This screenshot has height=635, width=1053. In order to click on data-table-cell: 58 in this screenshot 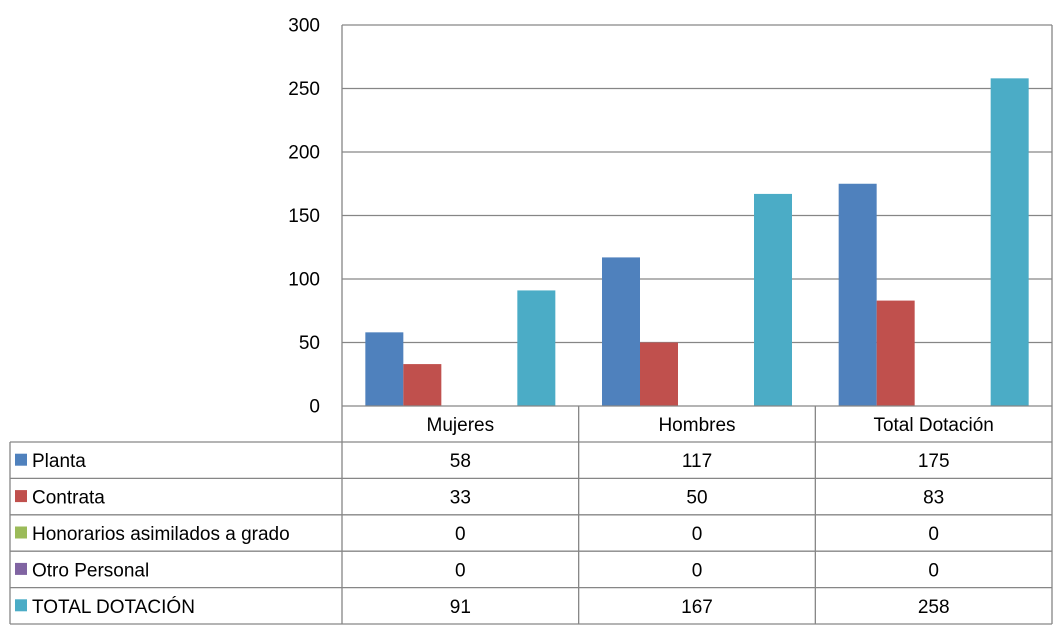, I will do `click(460, 461)`.